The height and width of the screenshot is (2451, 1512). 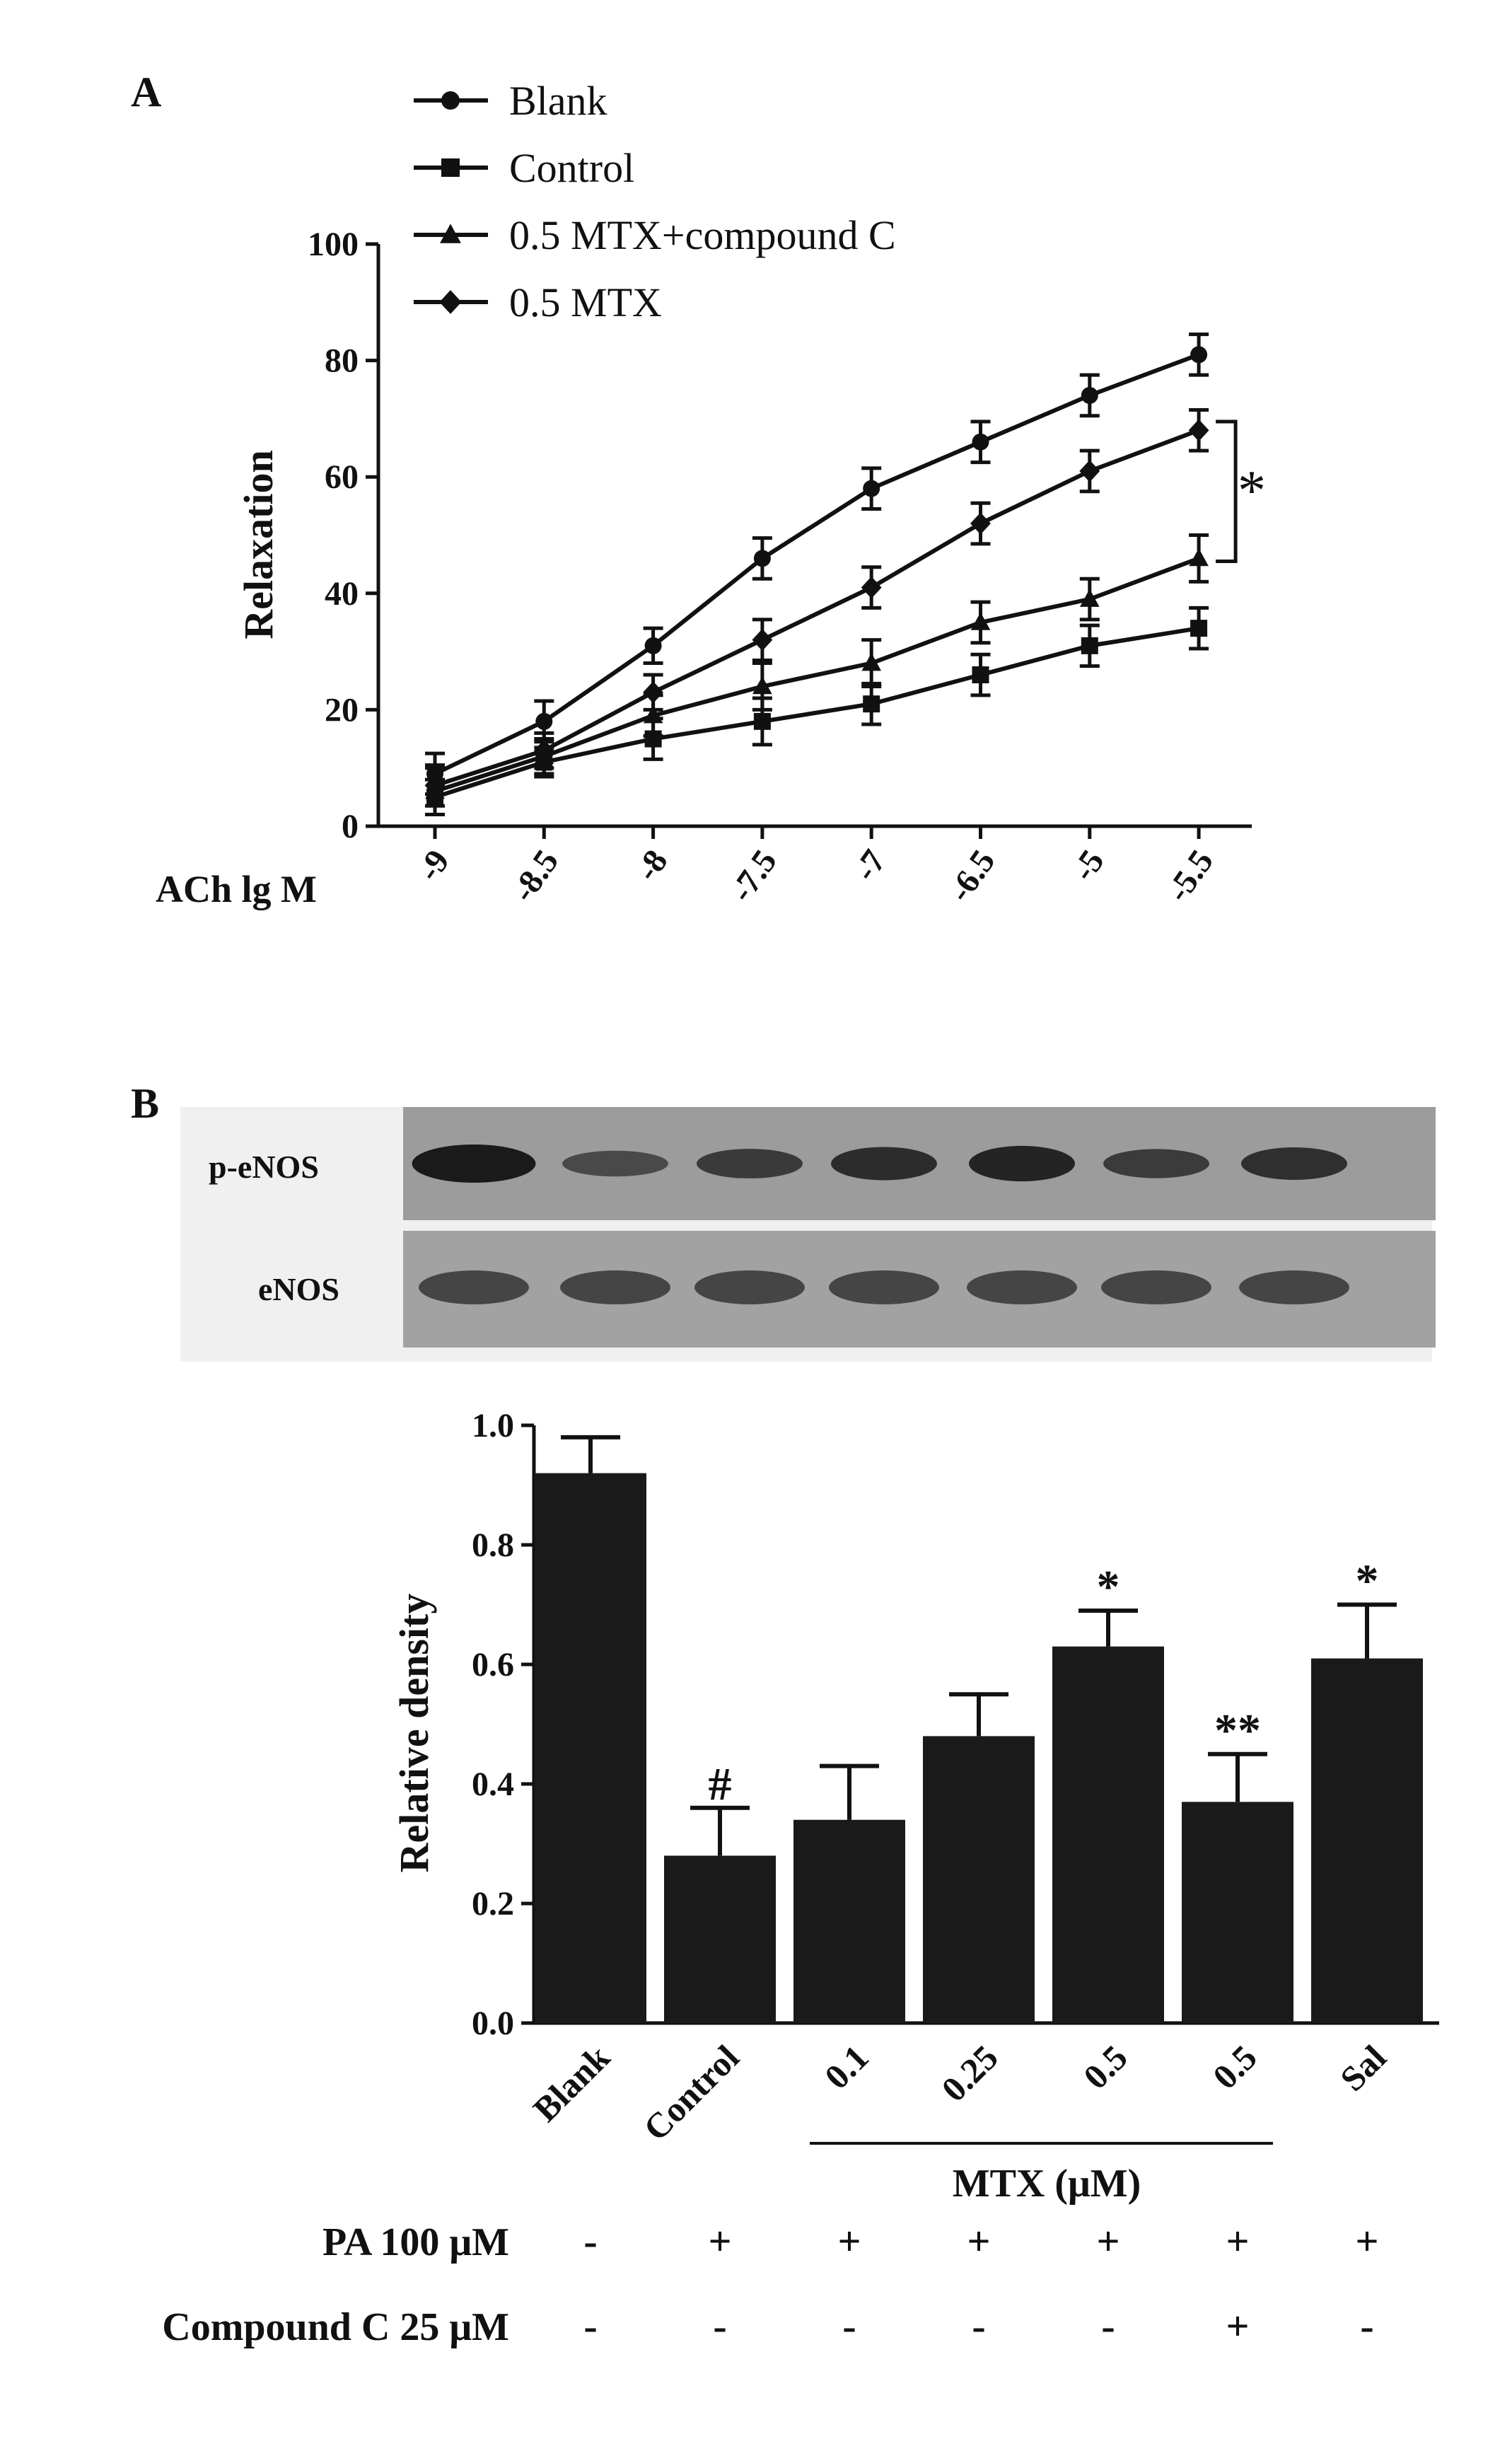 What do you see at coordinates (298, 1289) in the screenshot?
I see `blot-label-enos: eNOS` at bounding box center [298, 1289].